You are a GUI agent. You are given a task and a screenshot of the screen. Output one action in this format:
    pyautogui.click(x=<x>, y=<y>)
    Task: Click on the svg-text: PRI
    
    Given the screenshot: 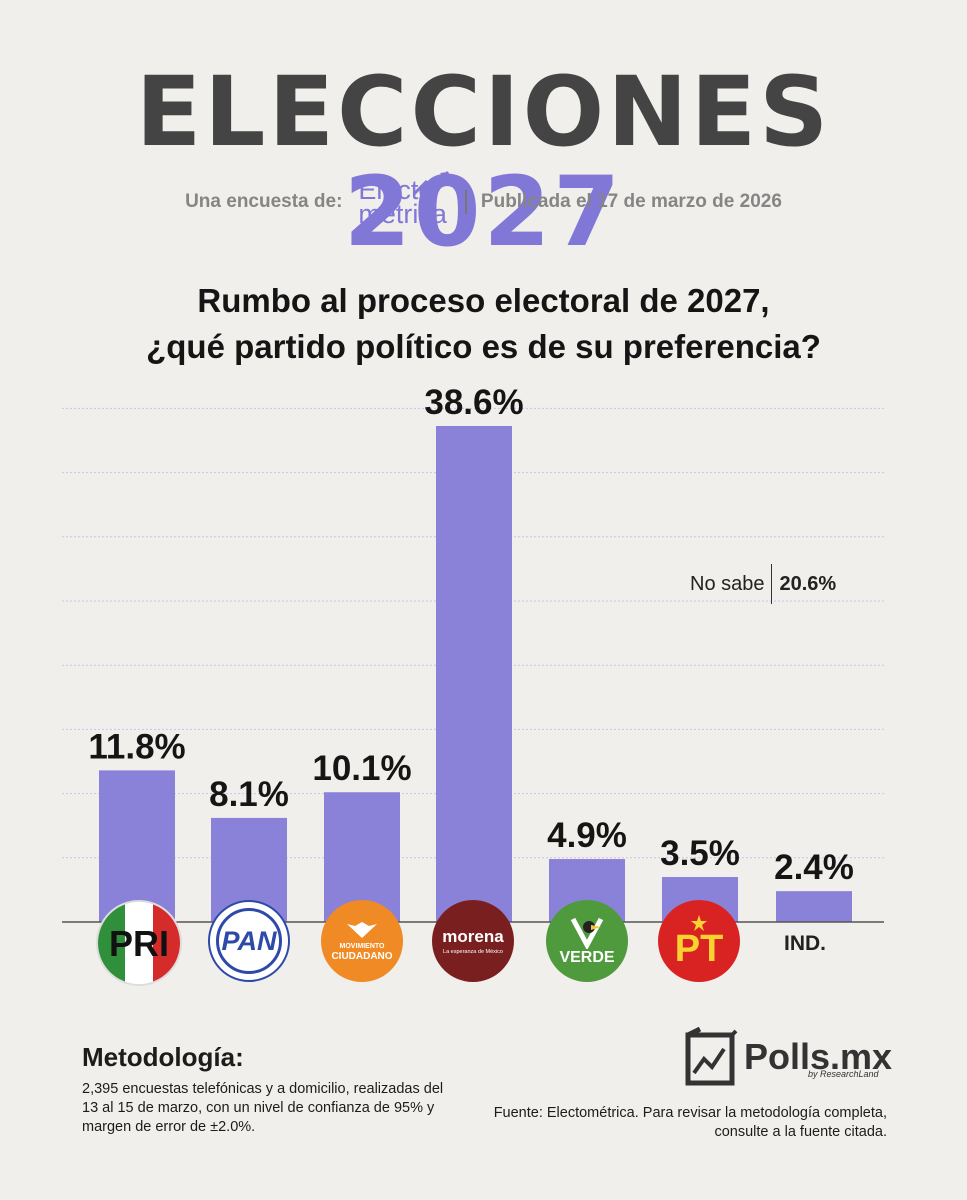 What is the action you would take?
    pyautogui.click(x=139, y=943)
    